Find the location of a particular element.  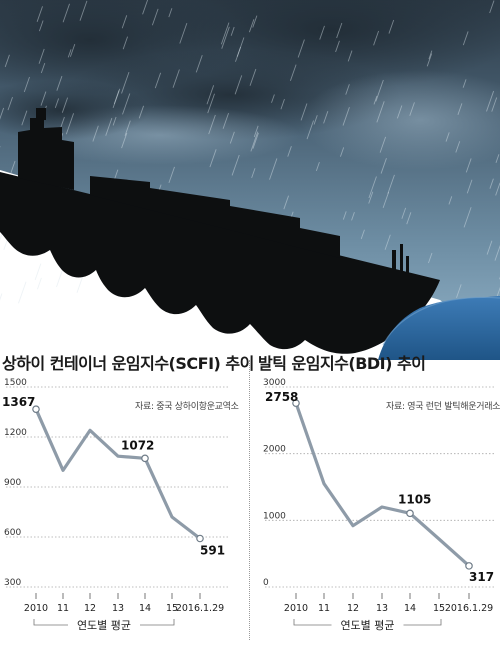

scfi-chart-title: 상하이 컨테이너 운임지수(SCFI) 추이 is located at coordinates (128, 363).